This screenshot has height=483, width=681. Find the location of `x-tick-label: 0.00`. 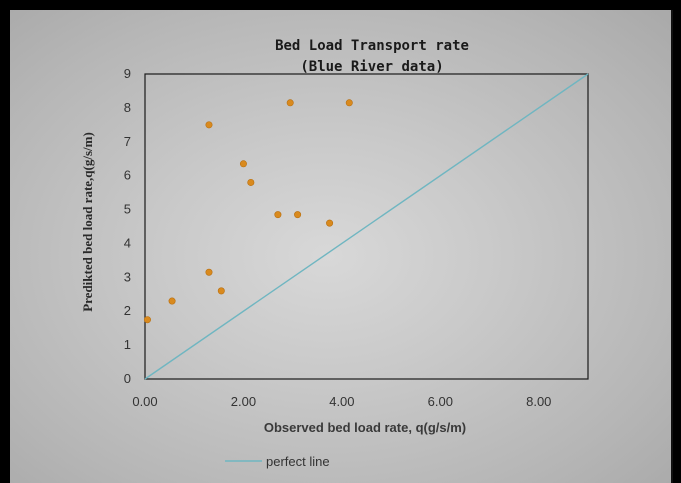

x-tick-label: 0.00 is located at coordinates (144, 401).